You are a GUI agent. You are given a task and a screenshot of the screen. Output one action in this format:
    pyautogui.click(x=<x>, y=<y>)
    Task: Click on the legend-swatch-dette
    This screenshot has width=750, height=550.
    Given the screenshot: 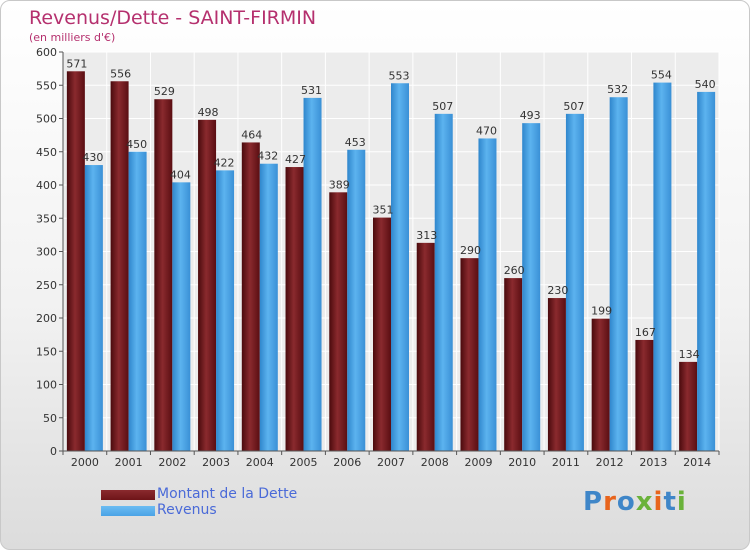 What is the action you would take?
    pyautogui.click(x=128, y=495)
    